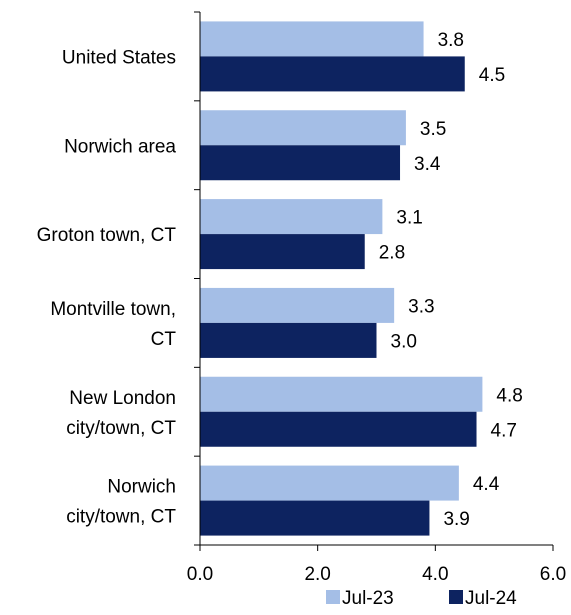  I want to click on category-label-0: United States, so click(119, 57).